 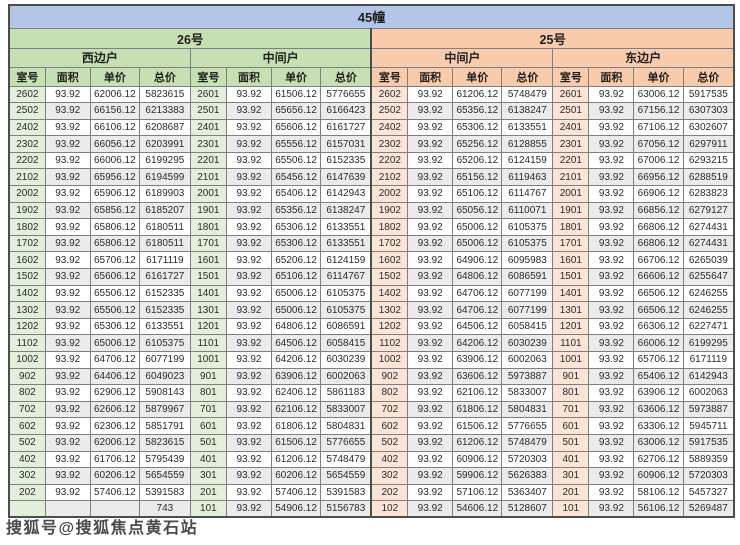 I want to click on room-cell: 2101, so click(x=571, y=177).